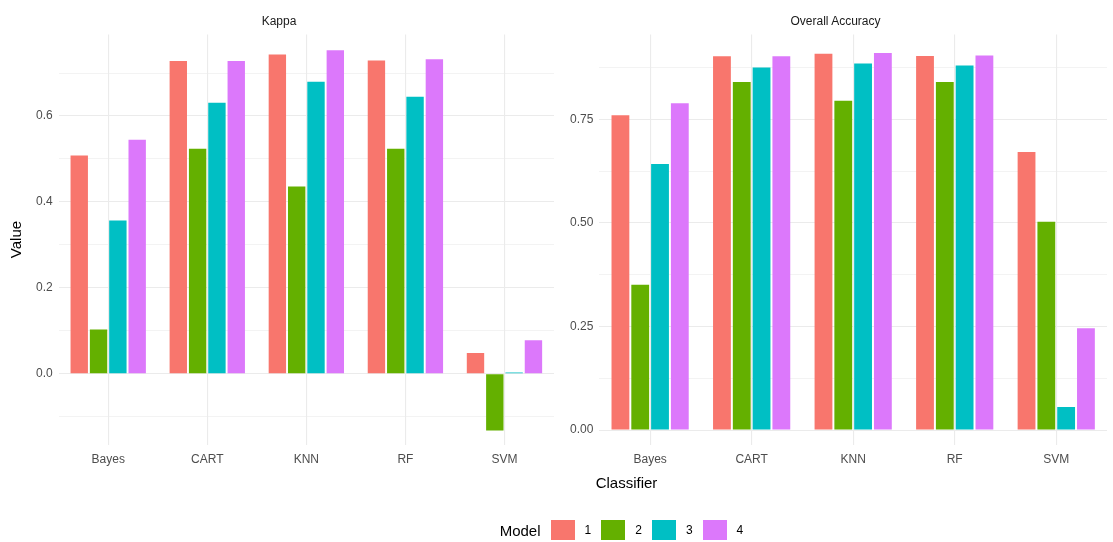 Image resolution: width=1113 pixels, height=542 pixels. What do you see at coordinates (520, 530) in the screenshot?
I see `legend-title: Model` at bounding box center [520, 530].